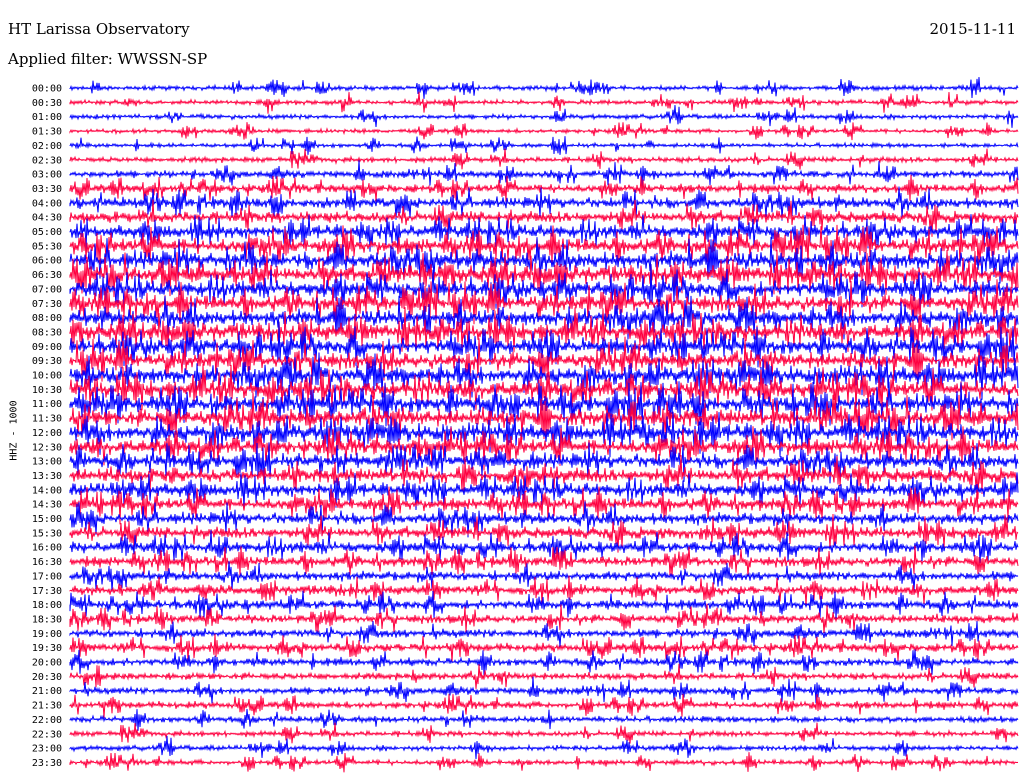 The image size is (1024, 780). I want to click on time-tick-label: 11:00, so click(47, 404).